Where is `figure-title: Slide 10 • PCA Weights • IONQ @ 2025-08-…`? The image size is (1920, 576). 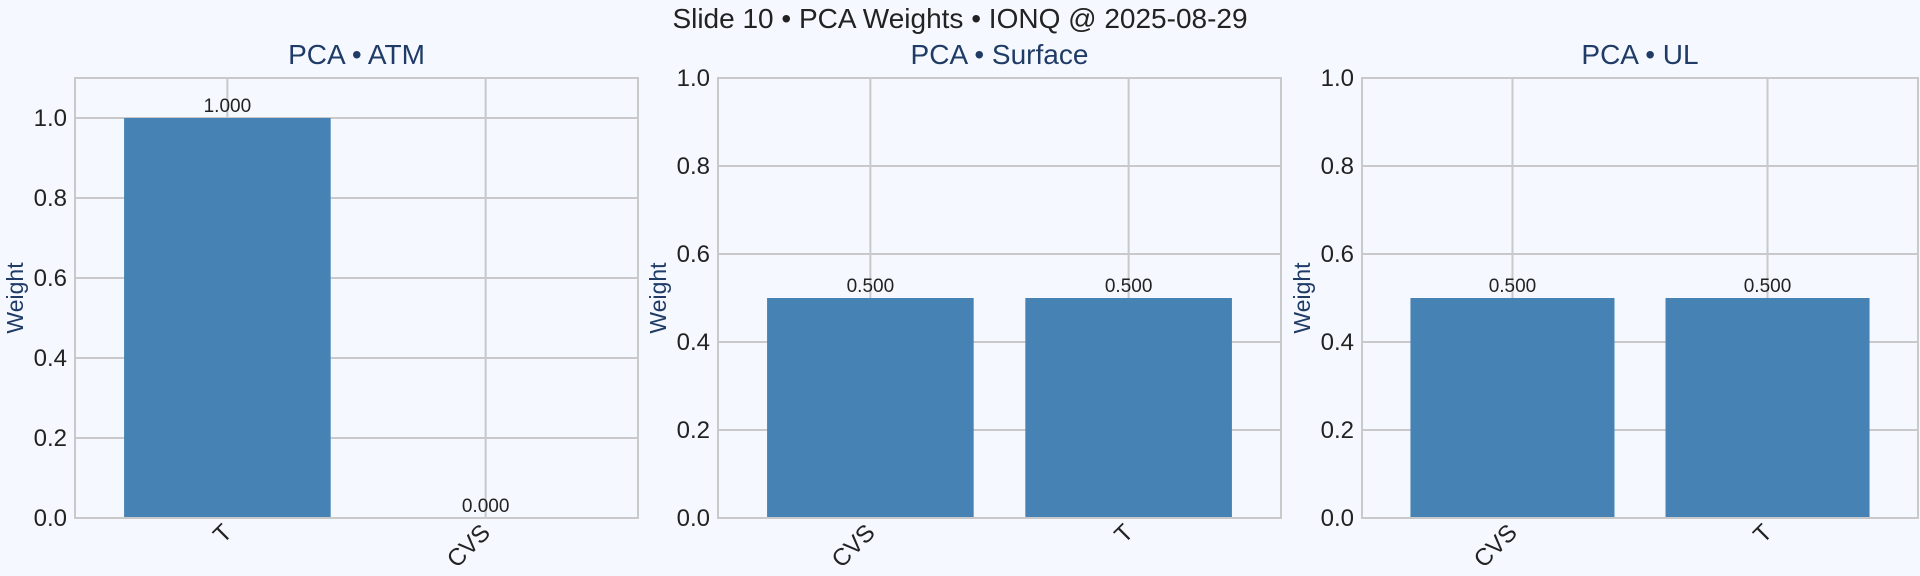 figure-title: Slide 10 • PCA Weights • IONQ @ 2025-08-… is located at coordinates (959, 18).